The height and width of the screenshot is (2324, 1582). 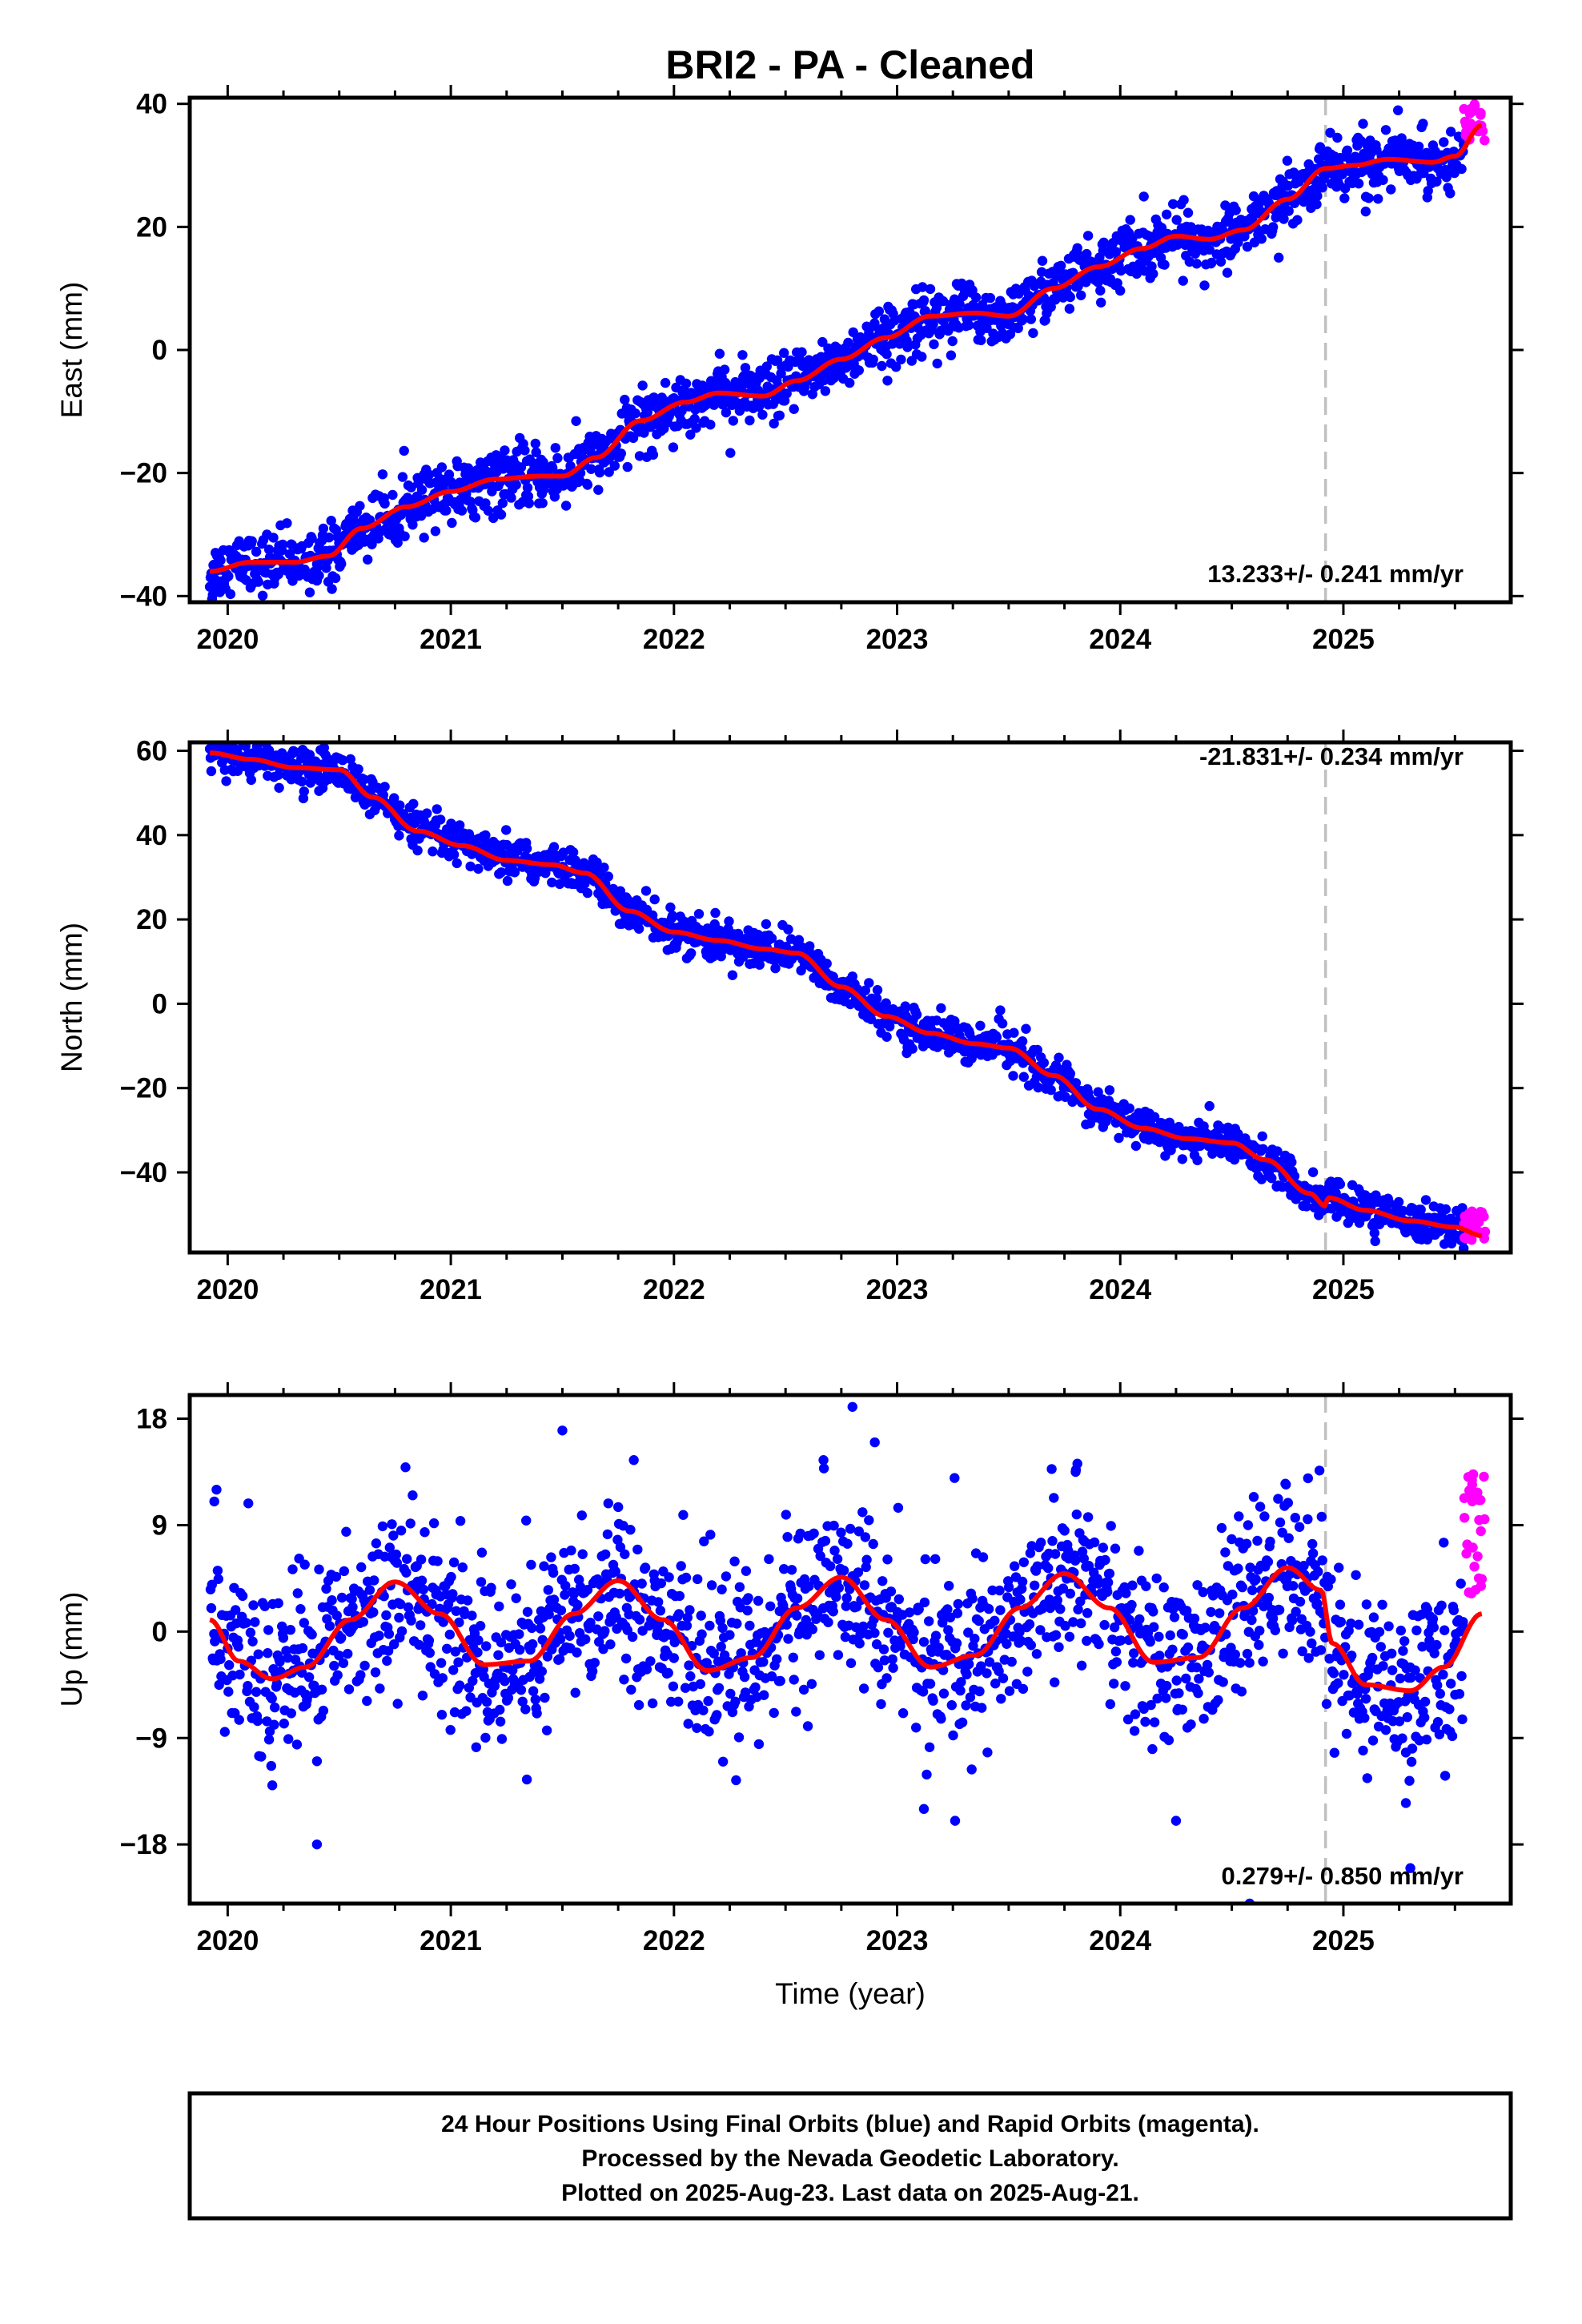 I want to click on outlier-point, so click(x=272, y=574).